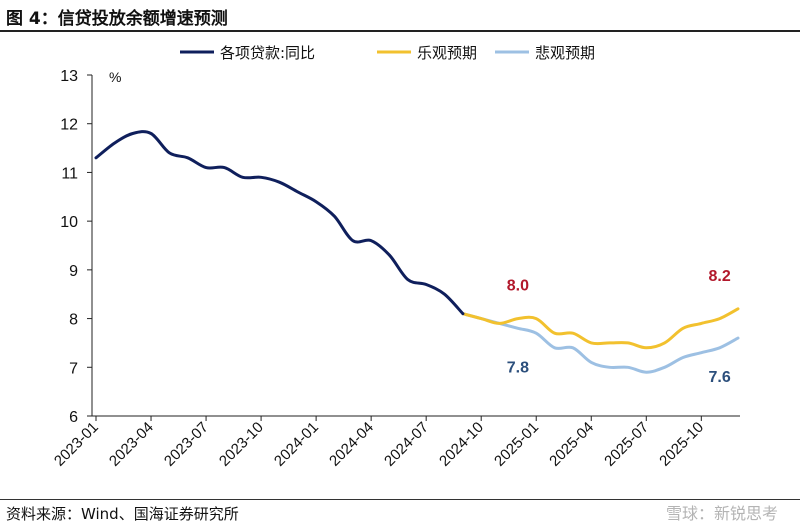 The image size is (800, 525). I want to click on y-unit-label: %, so click(115, 77).